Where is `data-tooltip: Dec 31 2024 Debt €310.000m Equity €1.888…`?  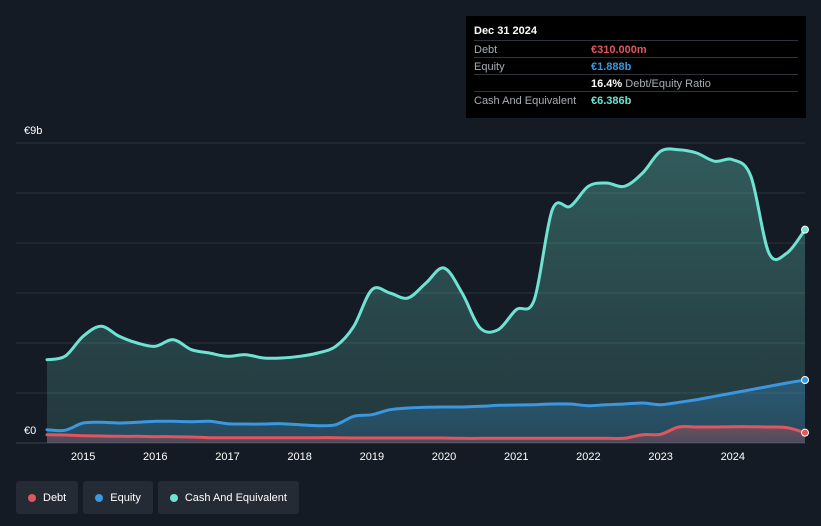 data-tooltip: Dec 31 2024 Debt €310.000m Equity €1.888… is located at coordinates (636, 67).